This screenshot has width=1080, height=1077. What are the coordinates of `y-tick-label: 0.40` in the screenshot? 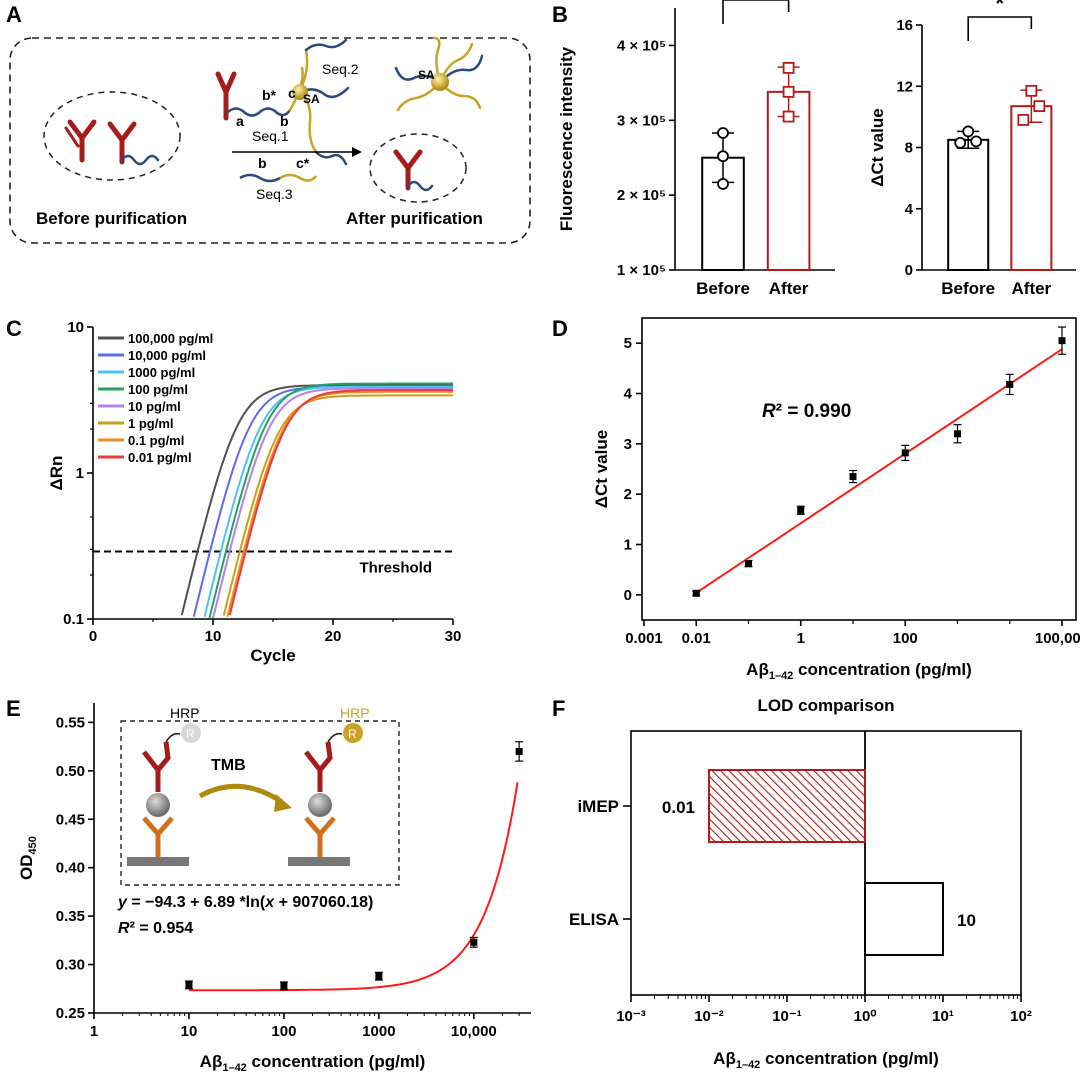 It's located at (70, 868).